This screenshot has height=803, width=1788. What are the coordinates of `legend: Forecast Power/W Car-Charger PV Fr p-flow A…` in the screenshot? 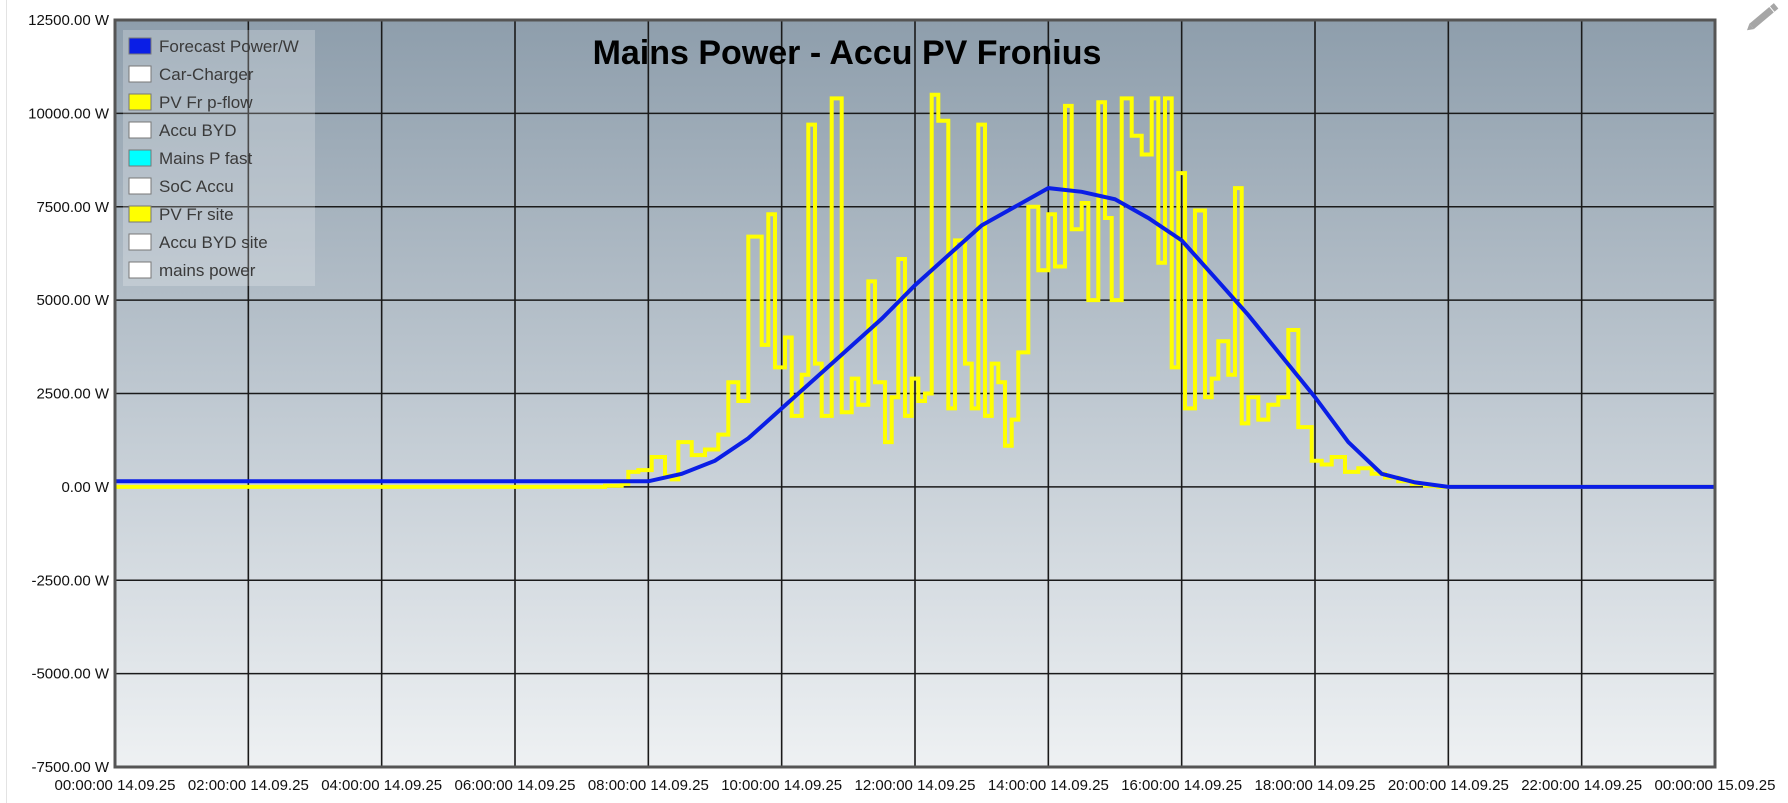 It's located at (219, 158).